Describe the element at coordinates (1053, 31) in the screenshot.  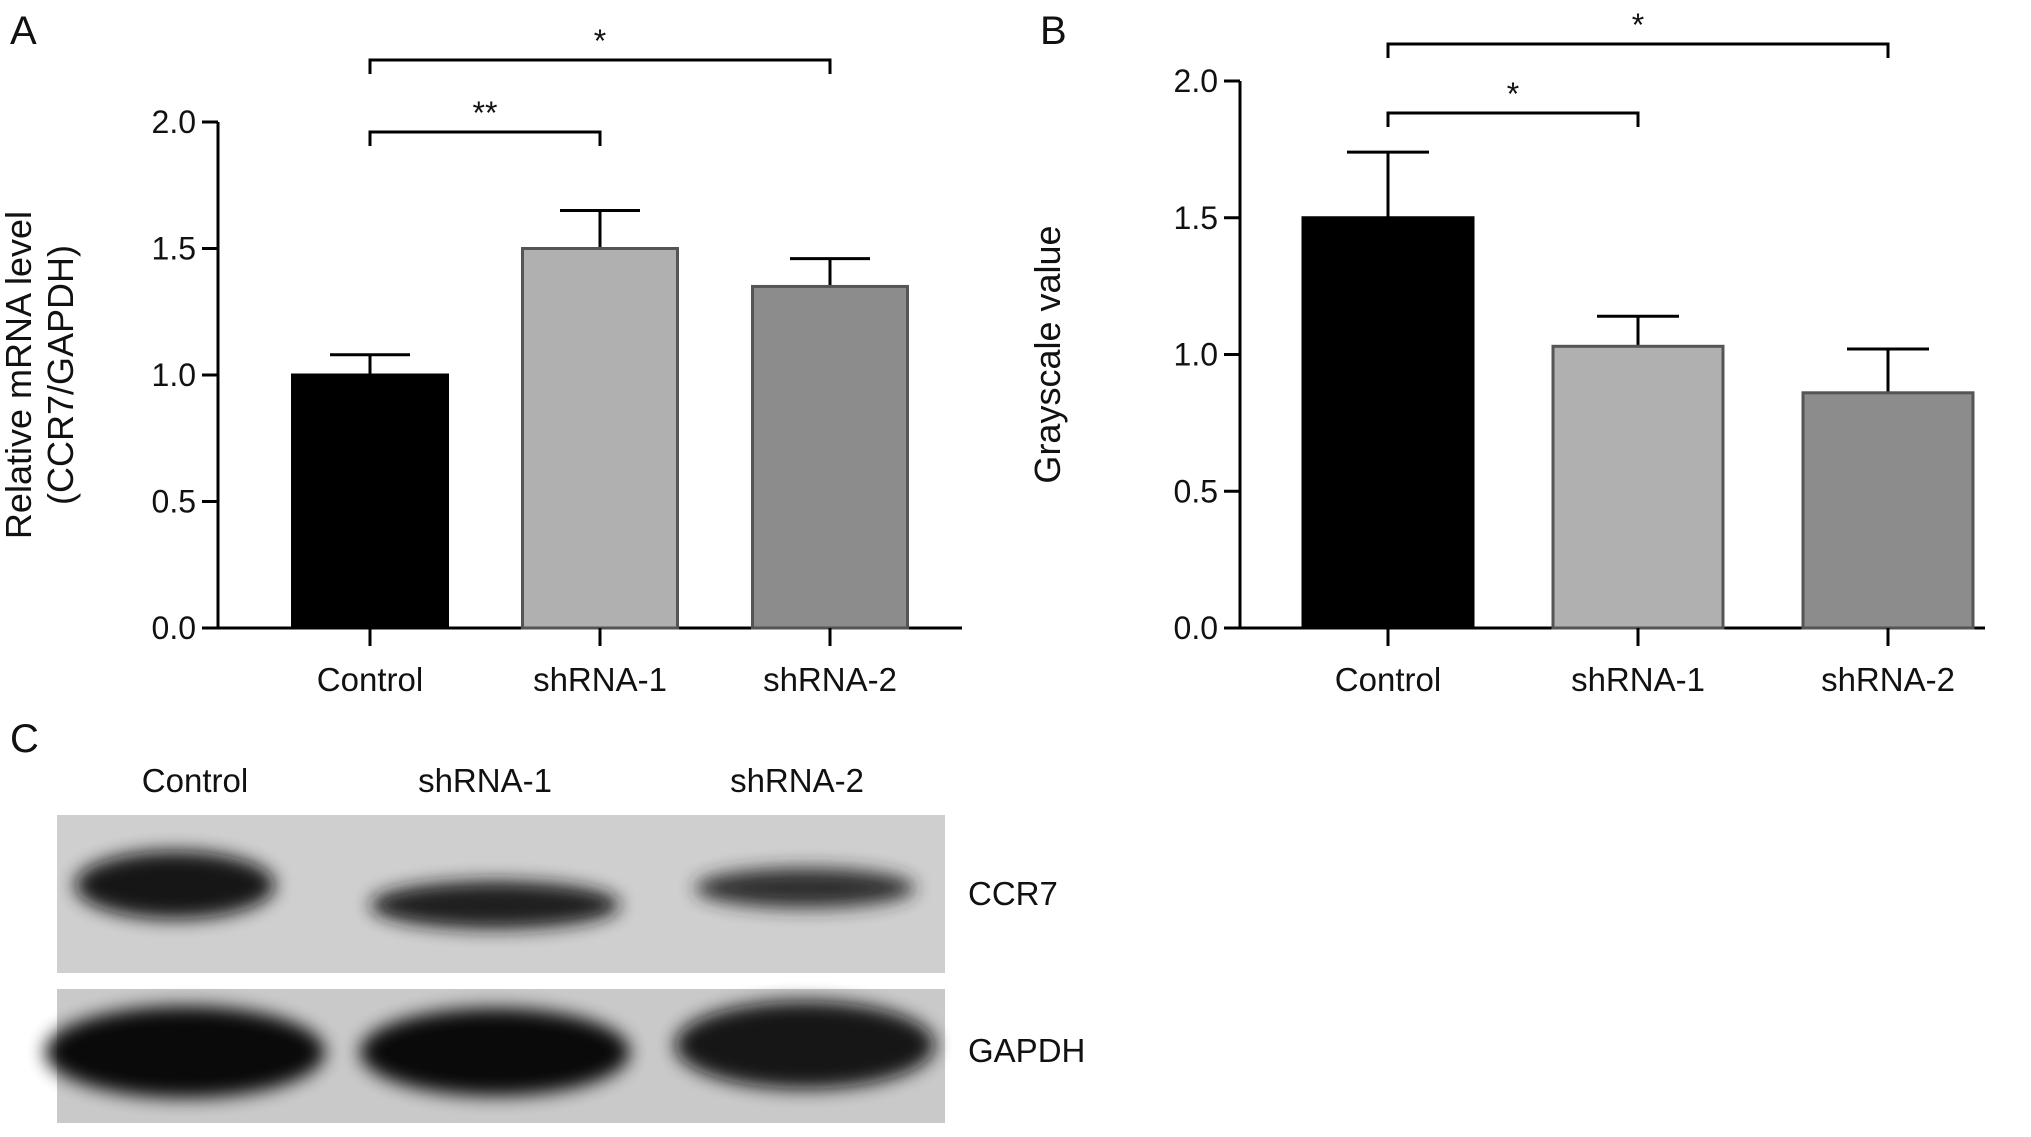
I see `panel-letter-b: B` at that location.